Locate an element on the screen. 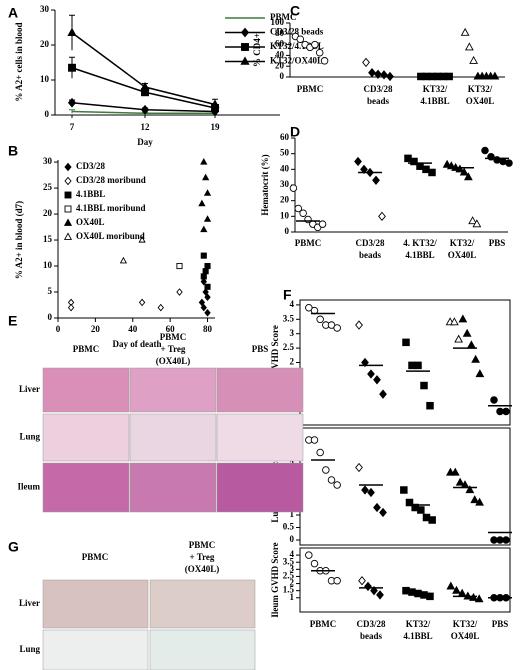  y-tick-label: 5 is located at coordinates (50, 291).